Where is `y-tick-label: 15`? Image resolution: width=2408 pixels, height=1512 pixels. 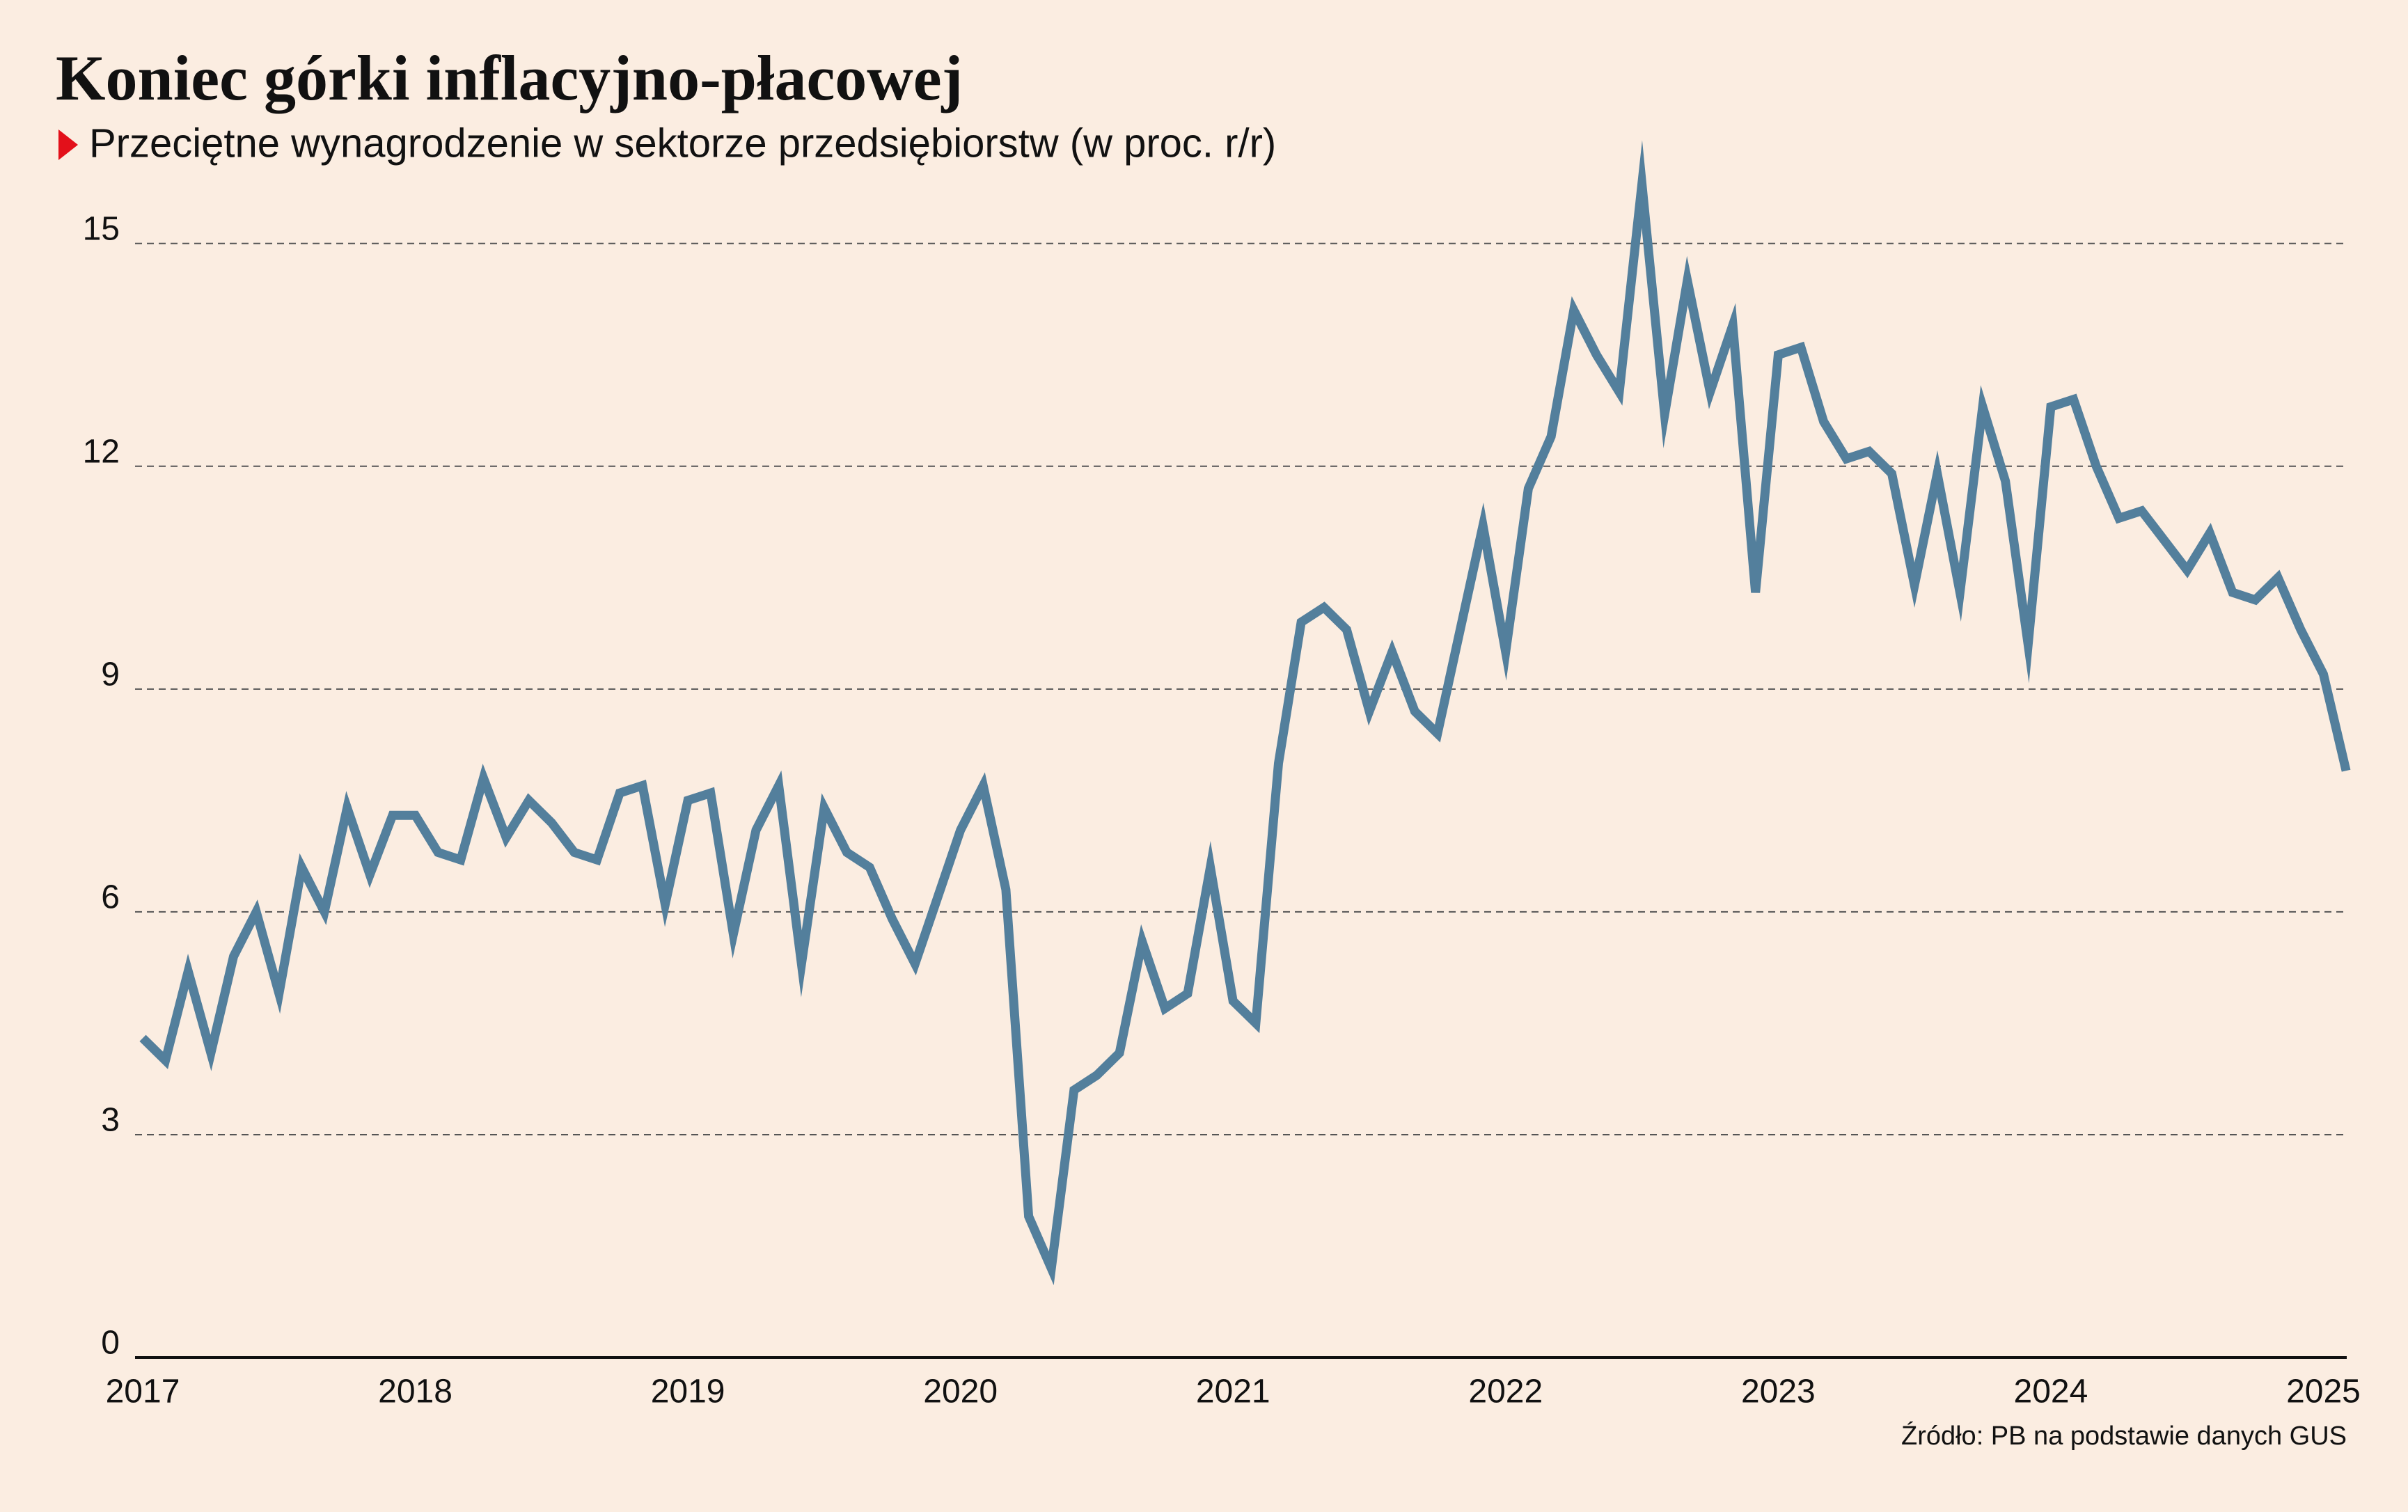
y-tick-label: 15 is located at coordinates (102, 228).